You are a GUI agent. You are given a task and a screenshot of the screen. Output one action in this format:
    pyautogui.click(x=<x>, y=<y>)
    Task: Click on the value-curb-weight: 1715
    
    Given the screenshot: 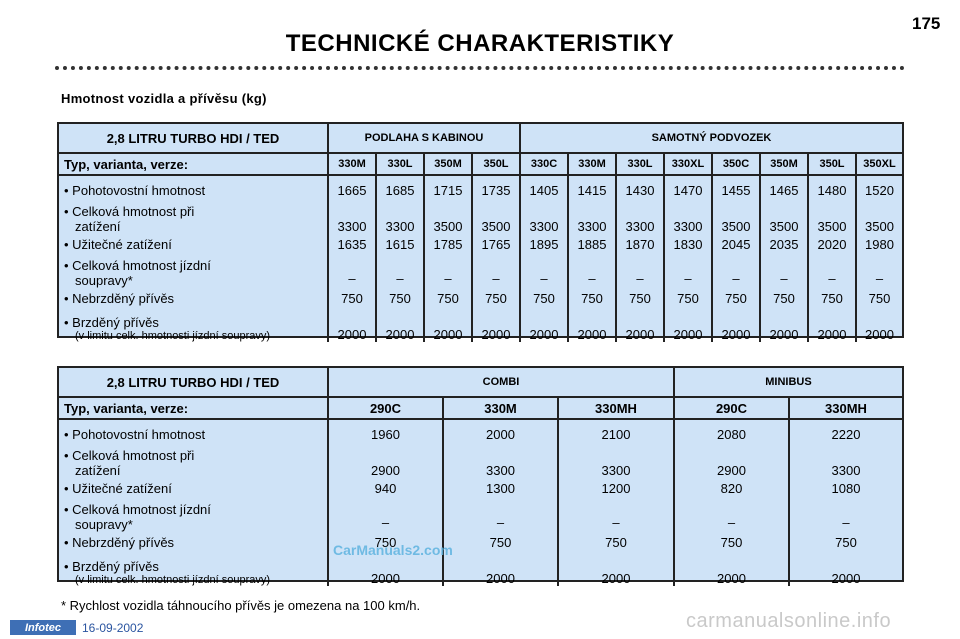 What is the action you would take?
    pyautogui.click(x=448, y=190)
    